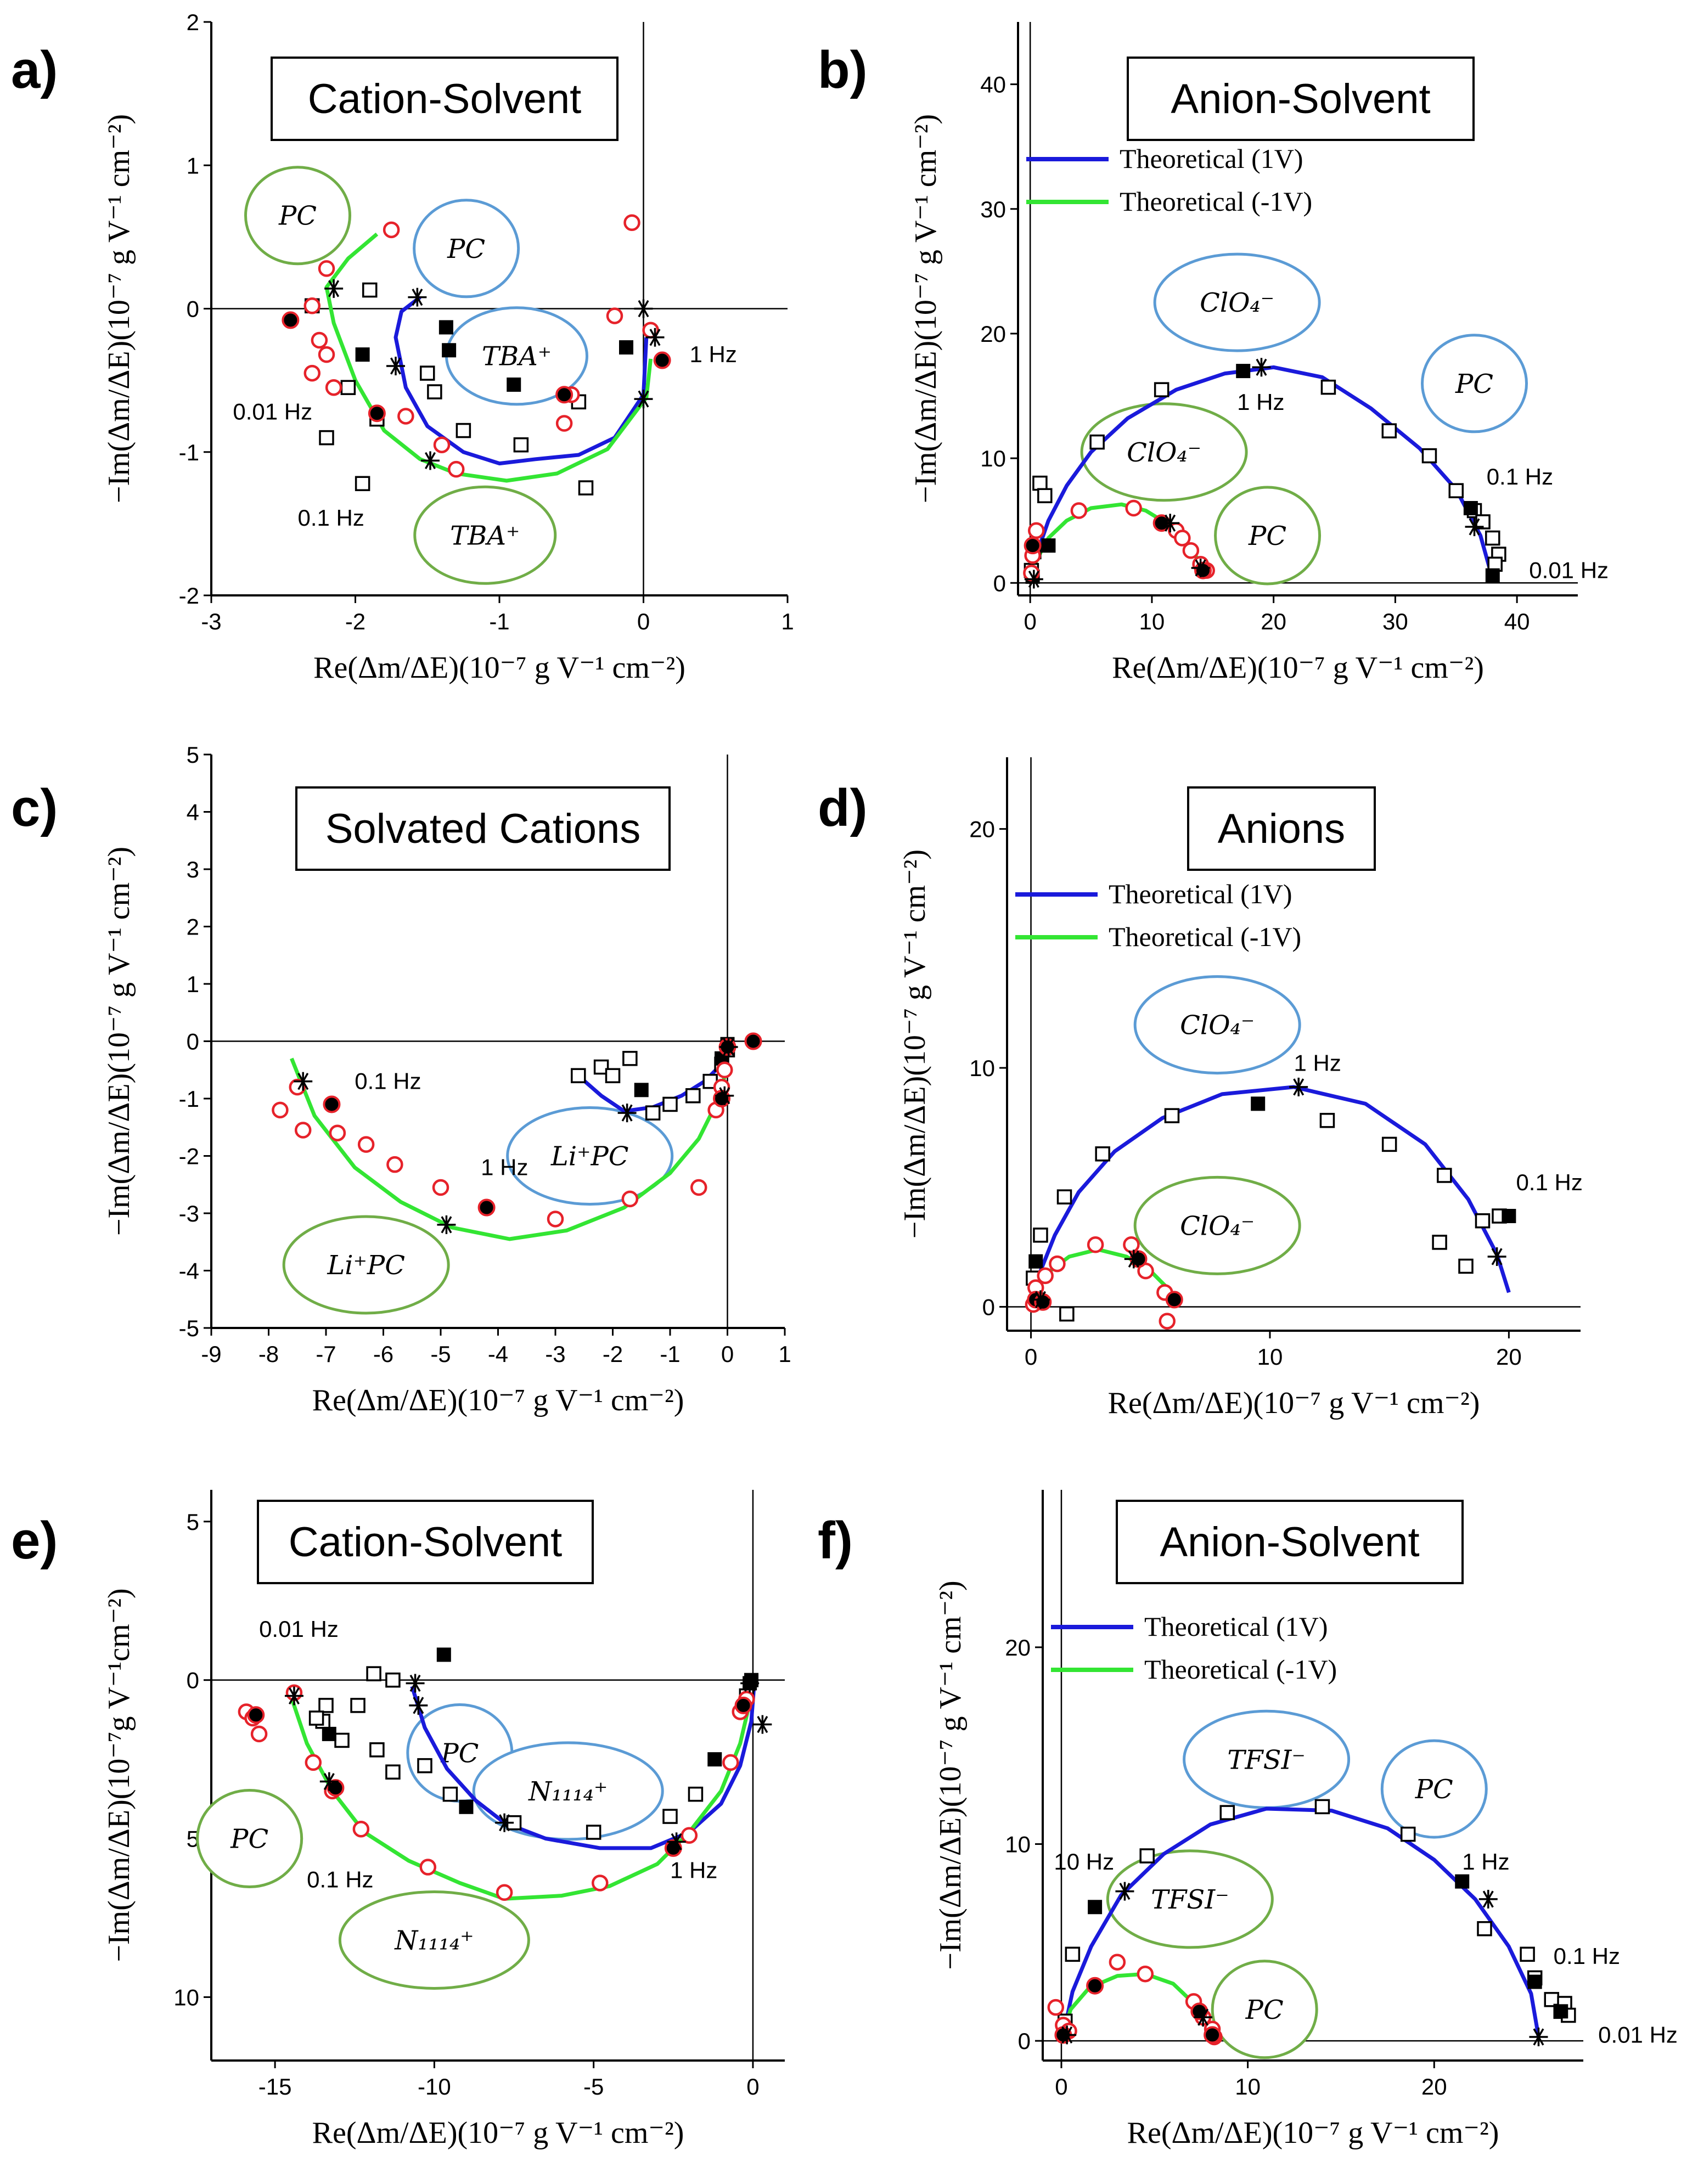 The image size is (1698, 2184). I want to click on y-tick-label: 2, so click(193, 22).